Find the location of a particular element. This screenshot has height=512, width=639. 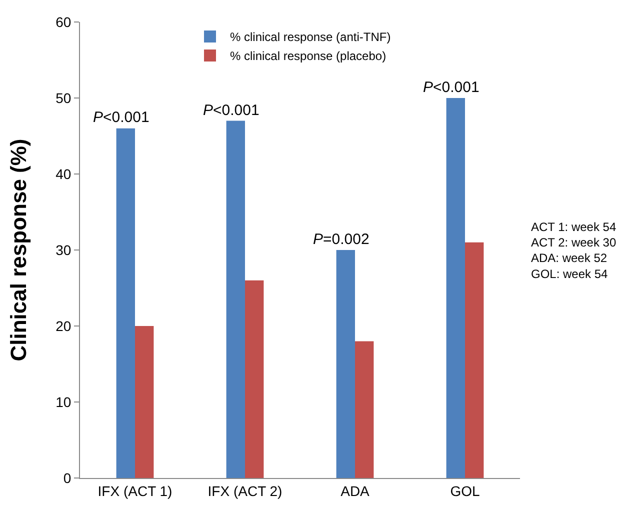

text: ACT 1: week 54 ACT 2: week 30 ADA: week 52 GOL: week 54 is located at coordinates (573, 250).